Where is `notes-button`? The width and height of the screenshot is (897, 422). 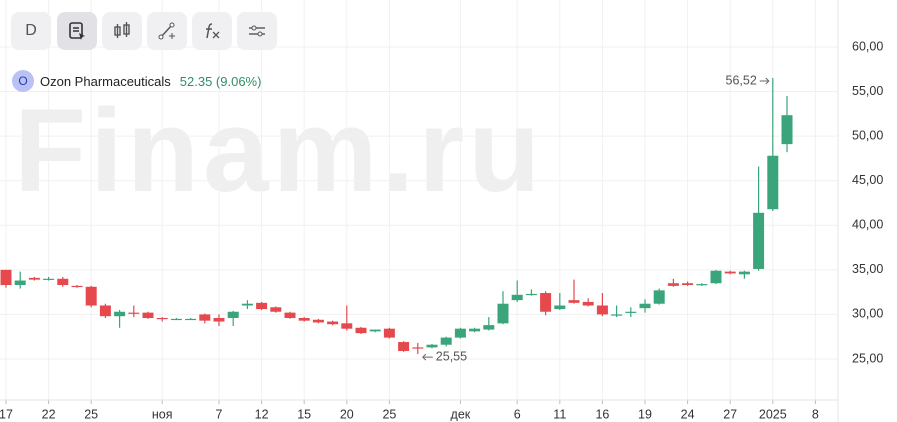 notes-button is located at coordinates (77, 31).